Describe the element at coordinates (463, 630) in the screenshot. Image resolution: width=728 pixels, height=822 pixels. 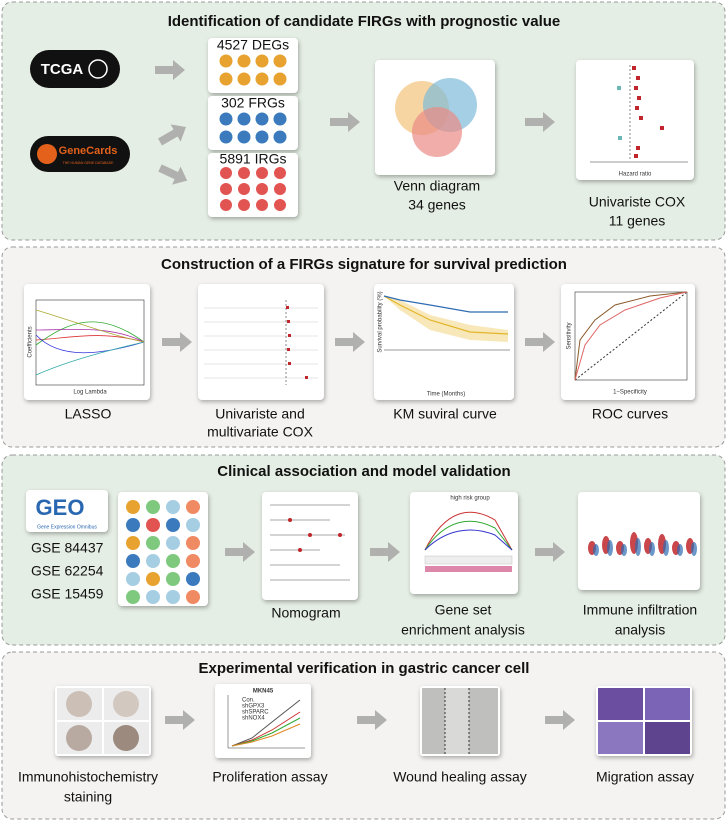
I see `step-label: enrichment analysis` at that location.